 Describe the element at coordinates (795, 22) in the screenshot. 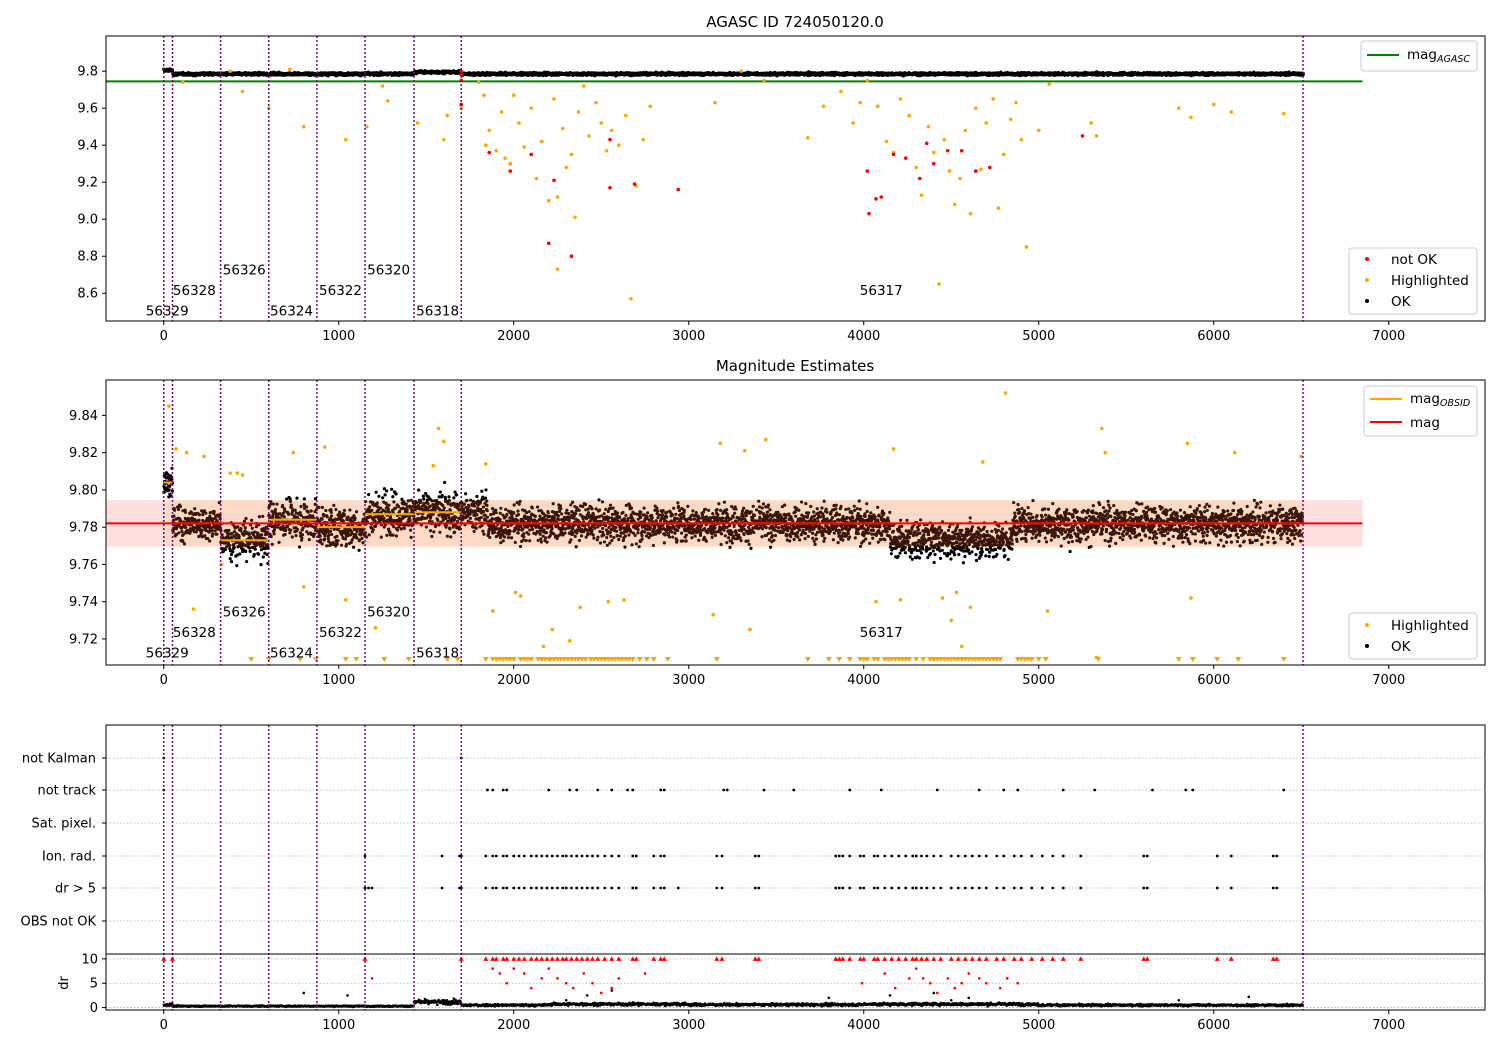

I see `panel1-title: AGASC ID 724050120.0` at that location.